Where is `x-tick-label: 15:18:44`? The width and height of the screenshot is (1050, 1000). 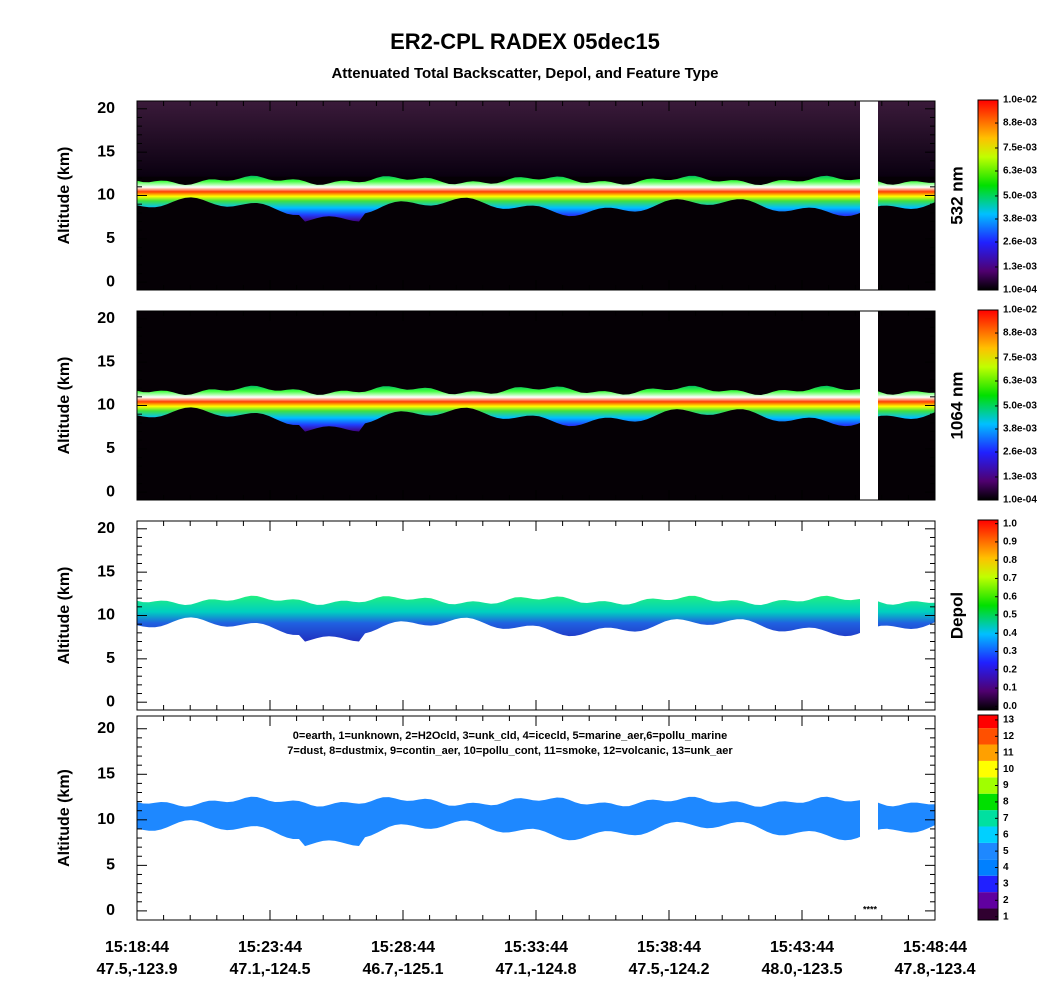 x-tick-label: 15:18:44 is located at coordinates (137, 947).